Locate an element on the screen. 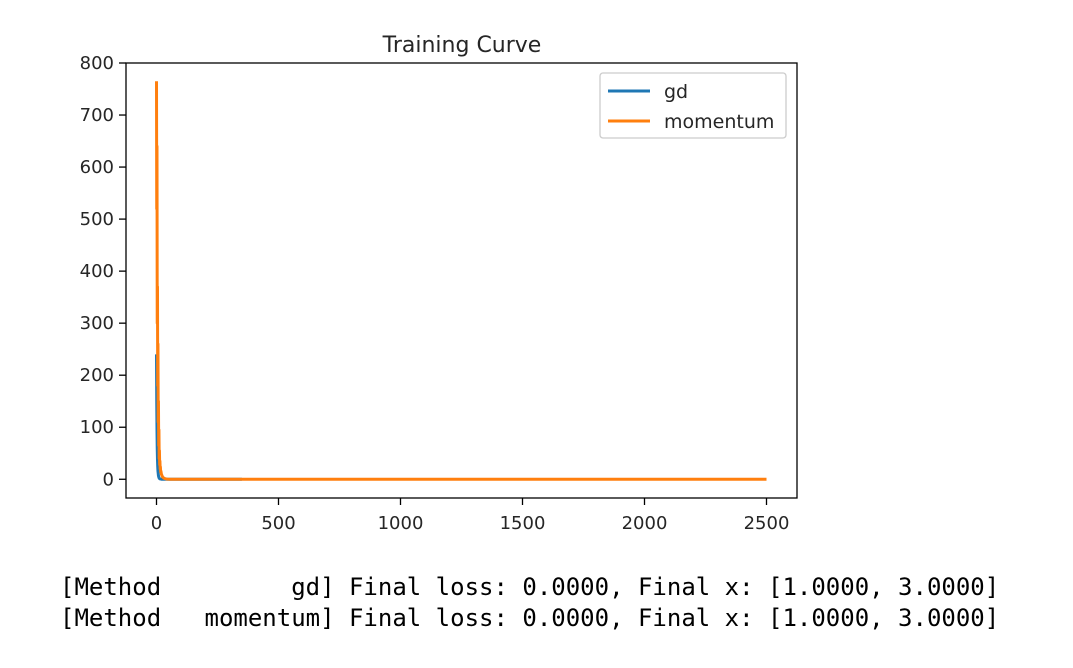 This screenshot has width=1073, height=668. y-tick-label: 300 is located at coordinates (97, 323).